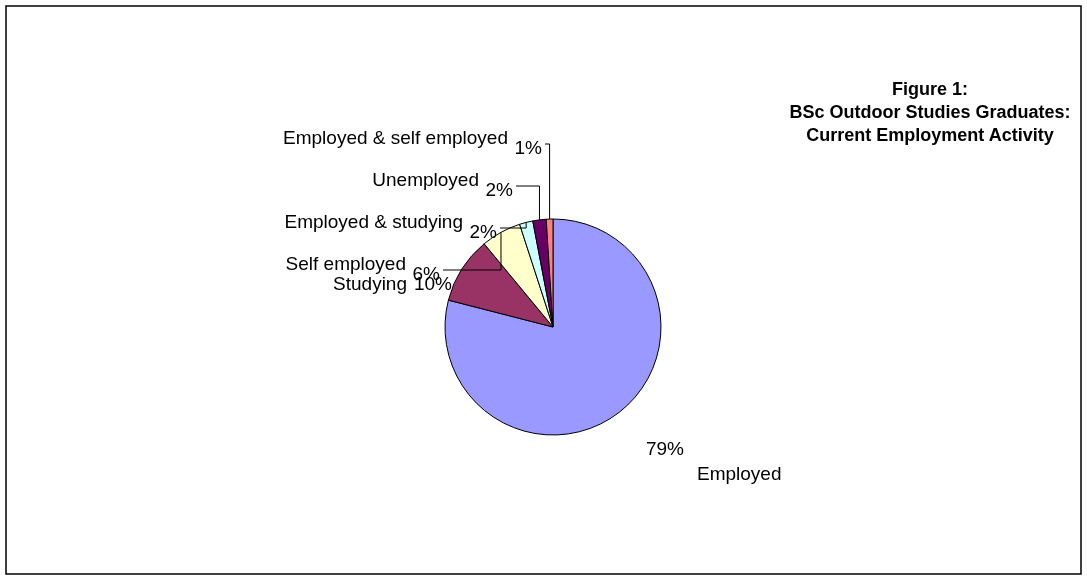 The width and height of the screenshot is (1087, 580). Describe the element at coordinates (373, 221) in the screenshot. I see `slice-label: Employed & studying` at that location.